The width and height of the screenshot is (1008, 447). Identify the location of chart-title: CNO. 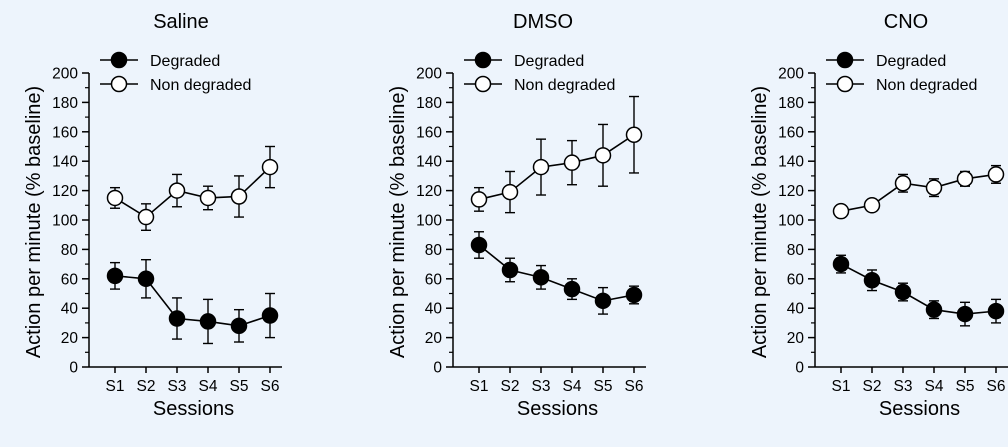
(906, 22).